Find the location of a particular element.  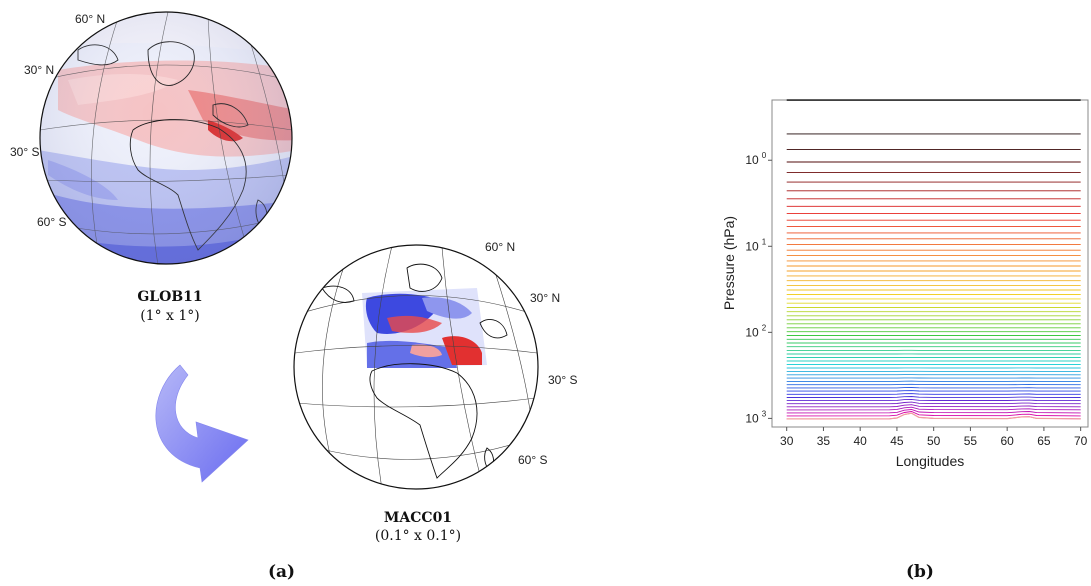

globe-macc01 is located at coordinates (416, 367).